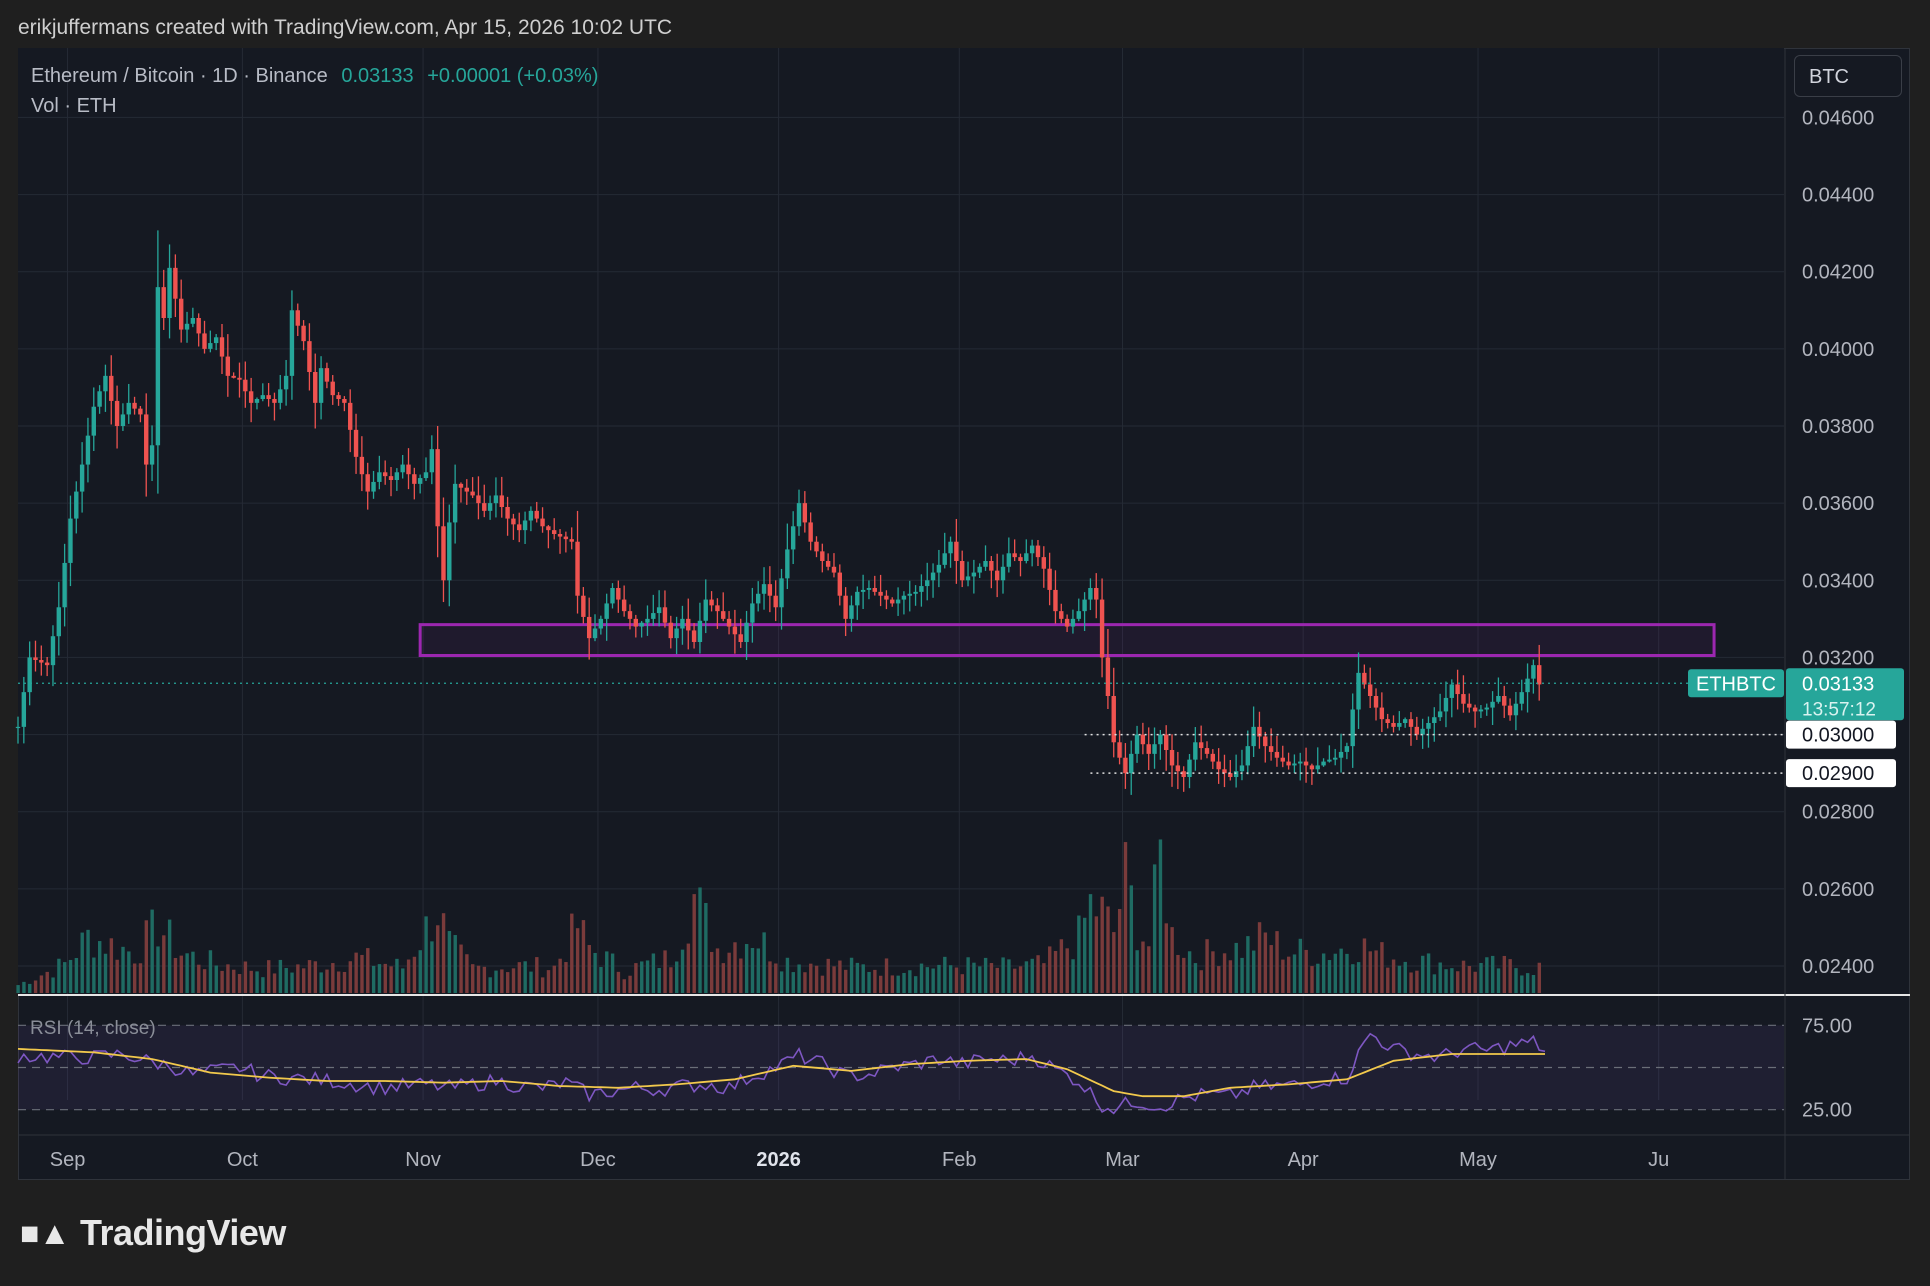 This screenshot has height=1286, width=1930. I want to click on x-tick-label: May, so click(1478, 1160).